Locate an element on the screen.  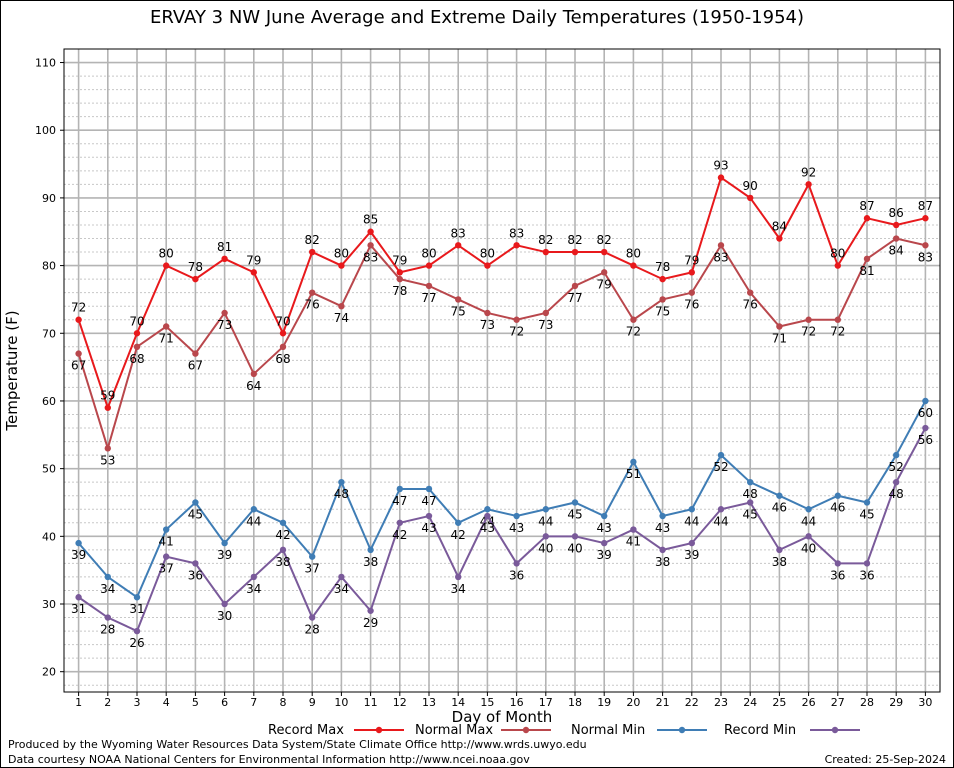
data-label: 90 is located at coordinates (750, 186).